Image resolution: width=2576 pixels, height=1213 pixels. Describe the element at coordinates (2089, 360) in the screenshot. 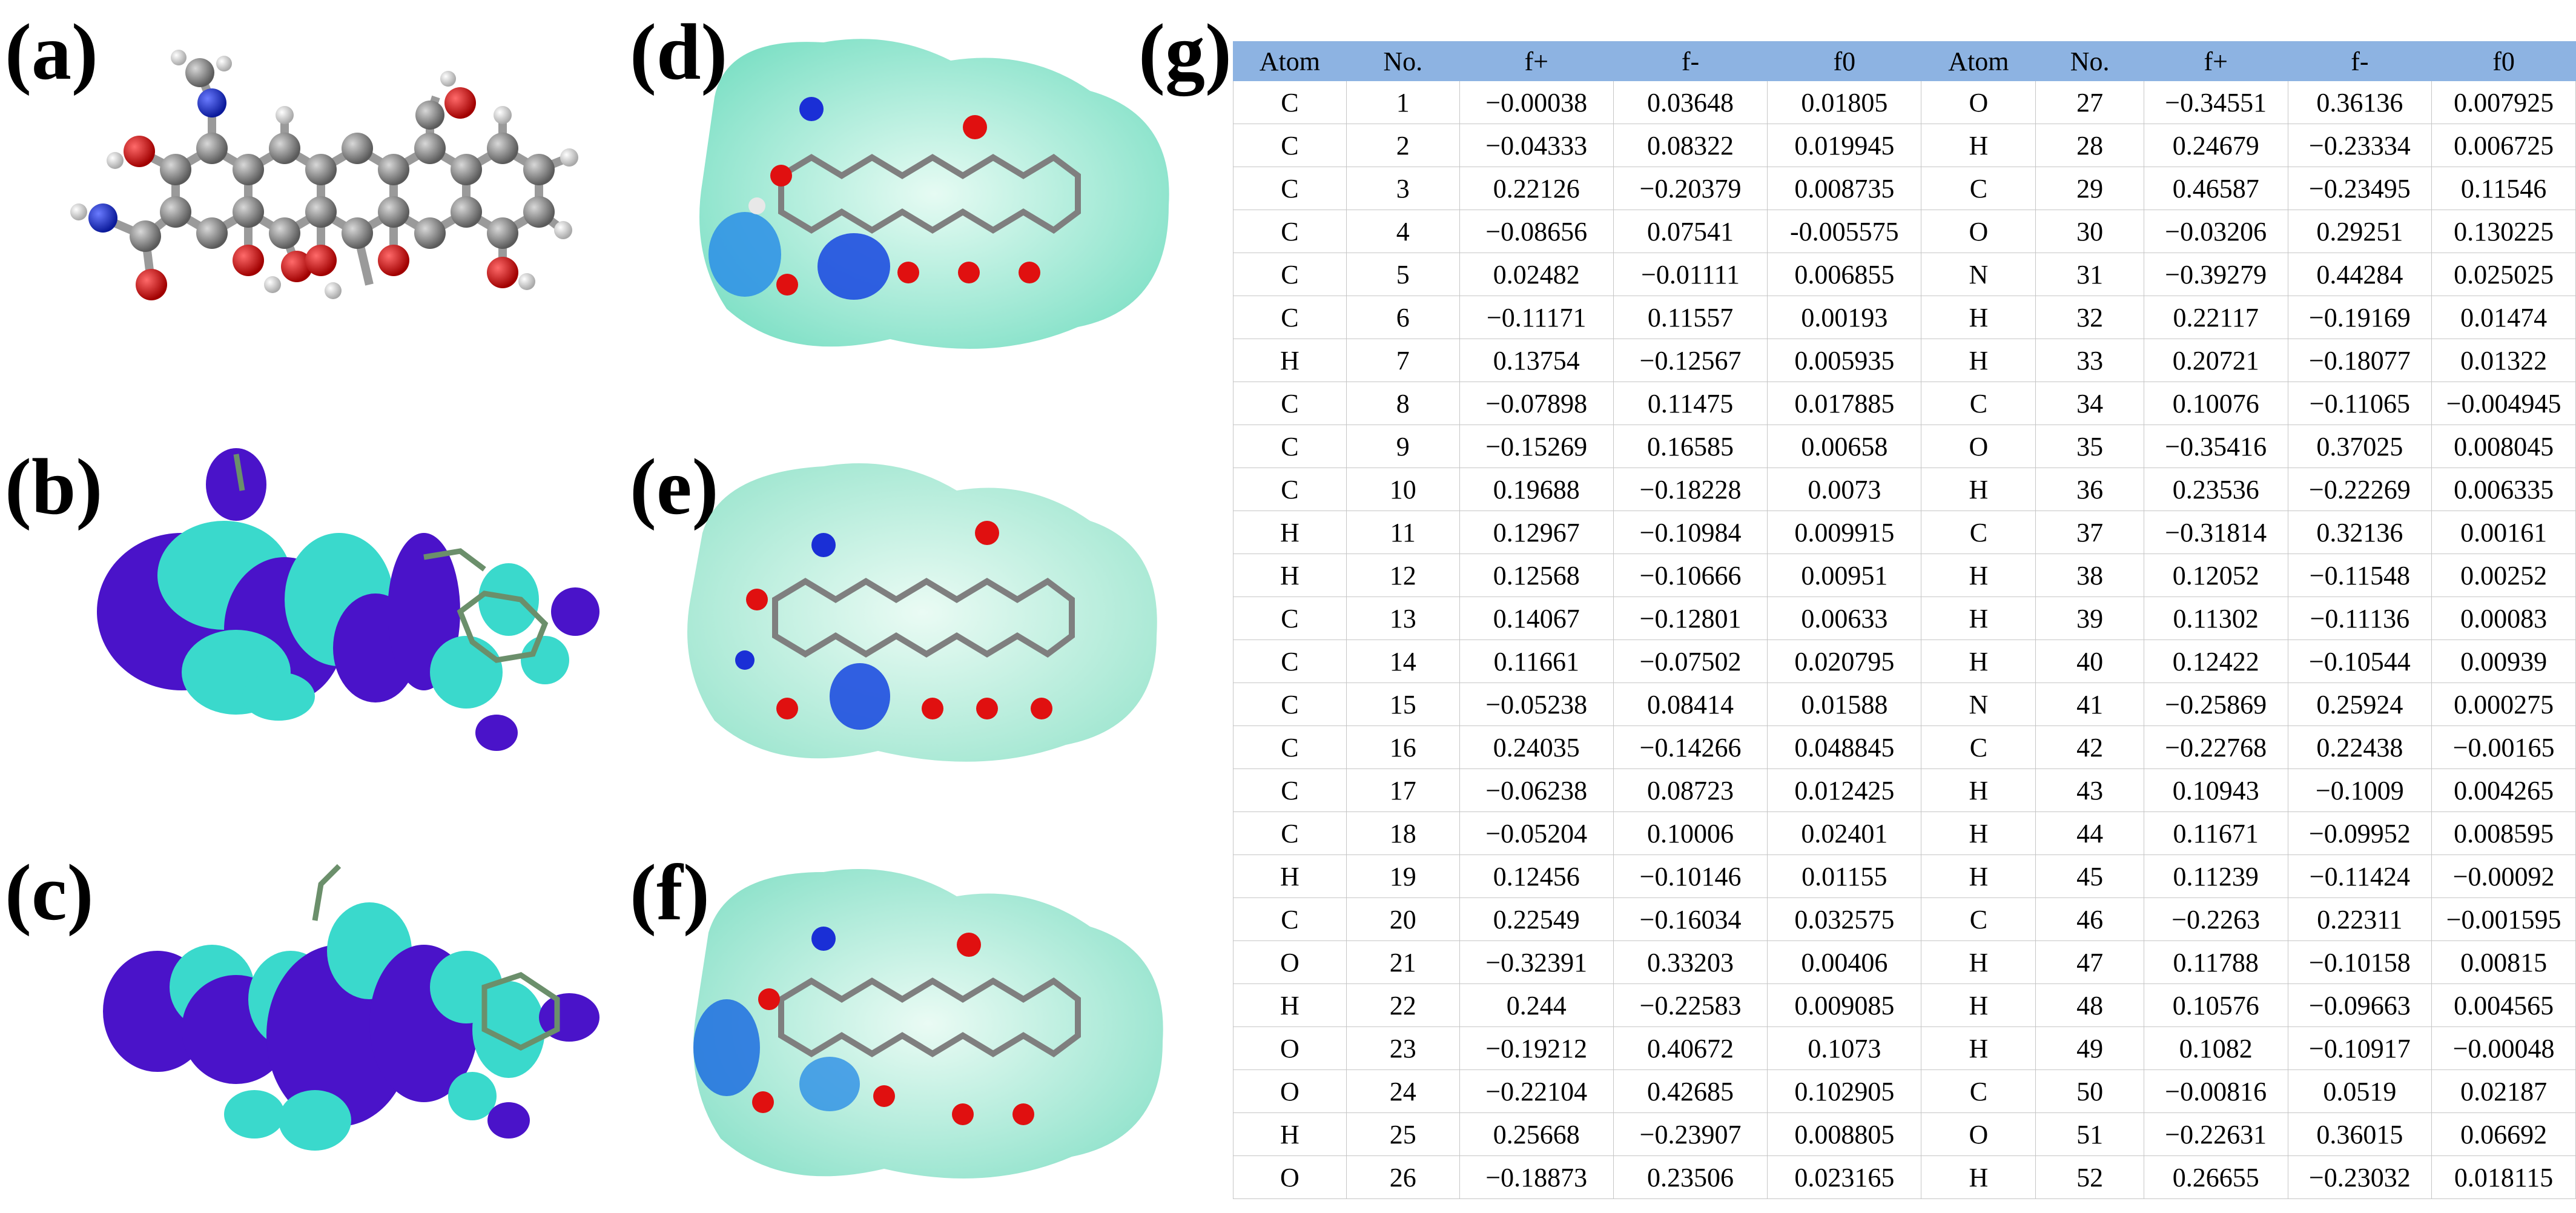

I see `table-cell: 33` at that location.